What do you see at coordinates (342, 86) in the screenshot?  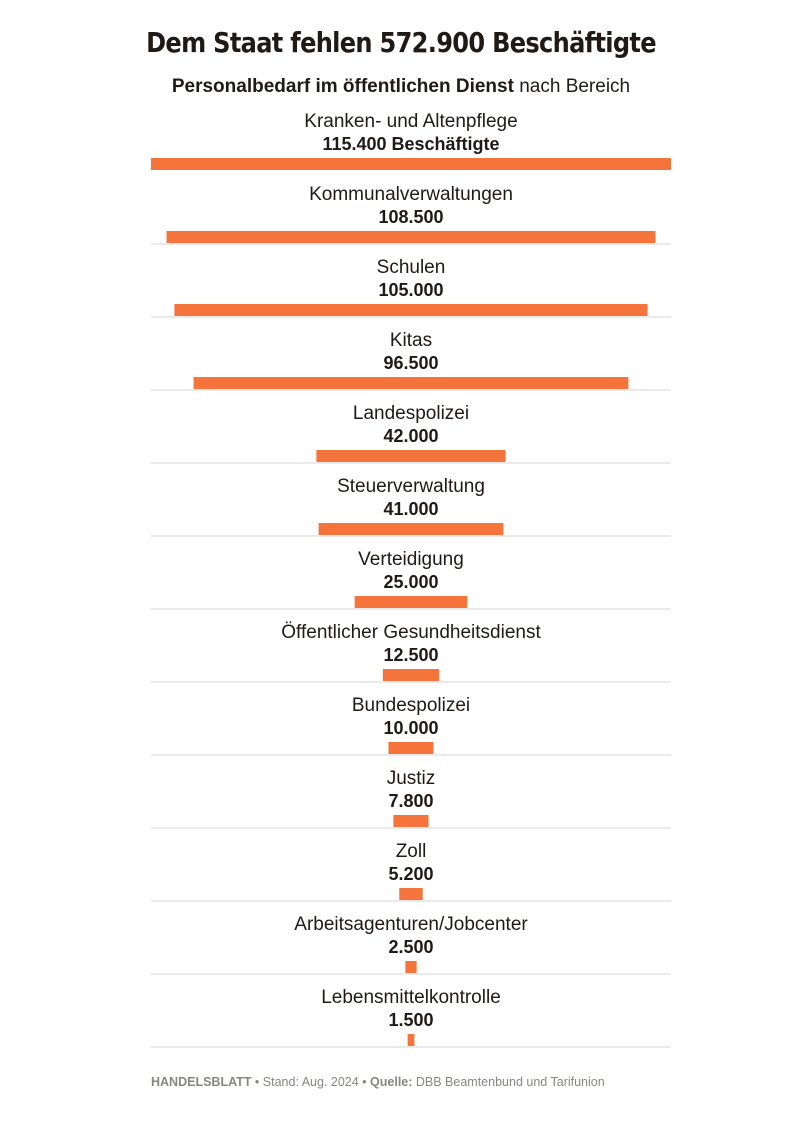 I see `subtitle-bold: Personalbedarf im öffentlichen Dienst` at bounding box center [342, 86].